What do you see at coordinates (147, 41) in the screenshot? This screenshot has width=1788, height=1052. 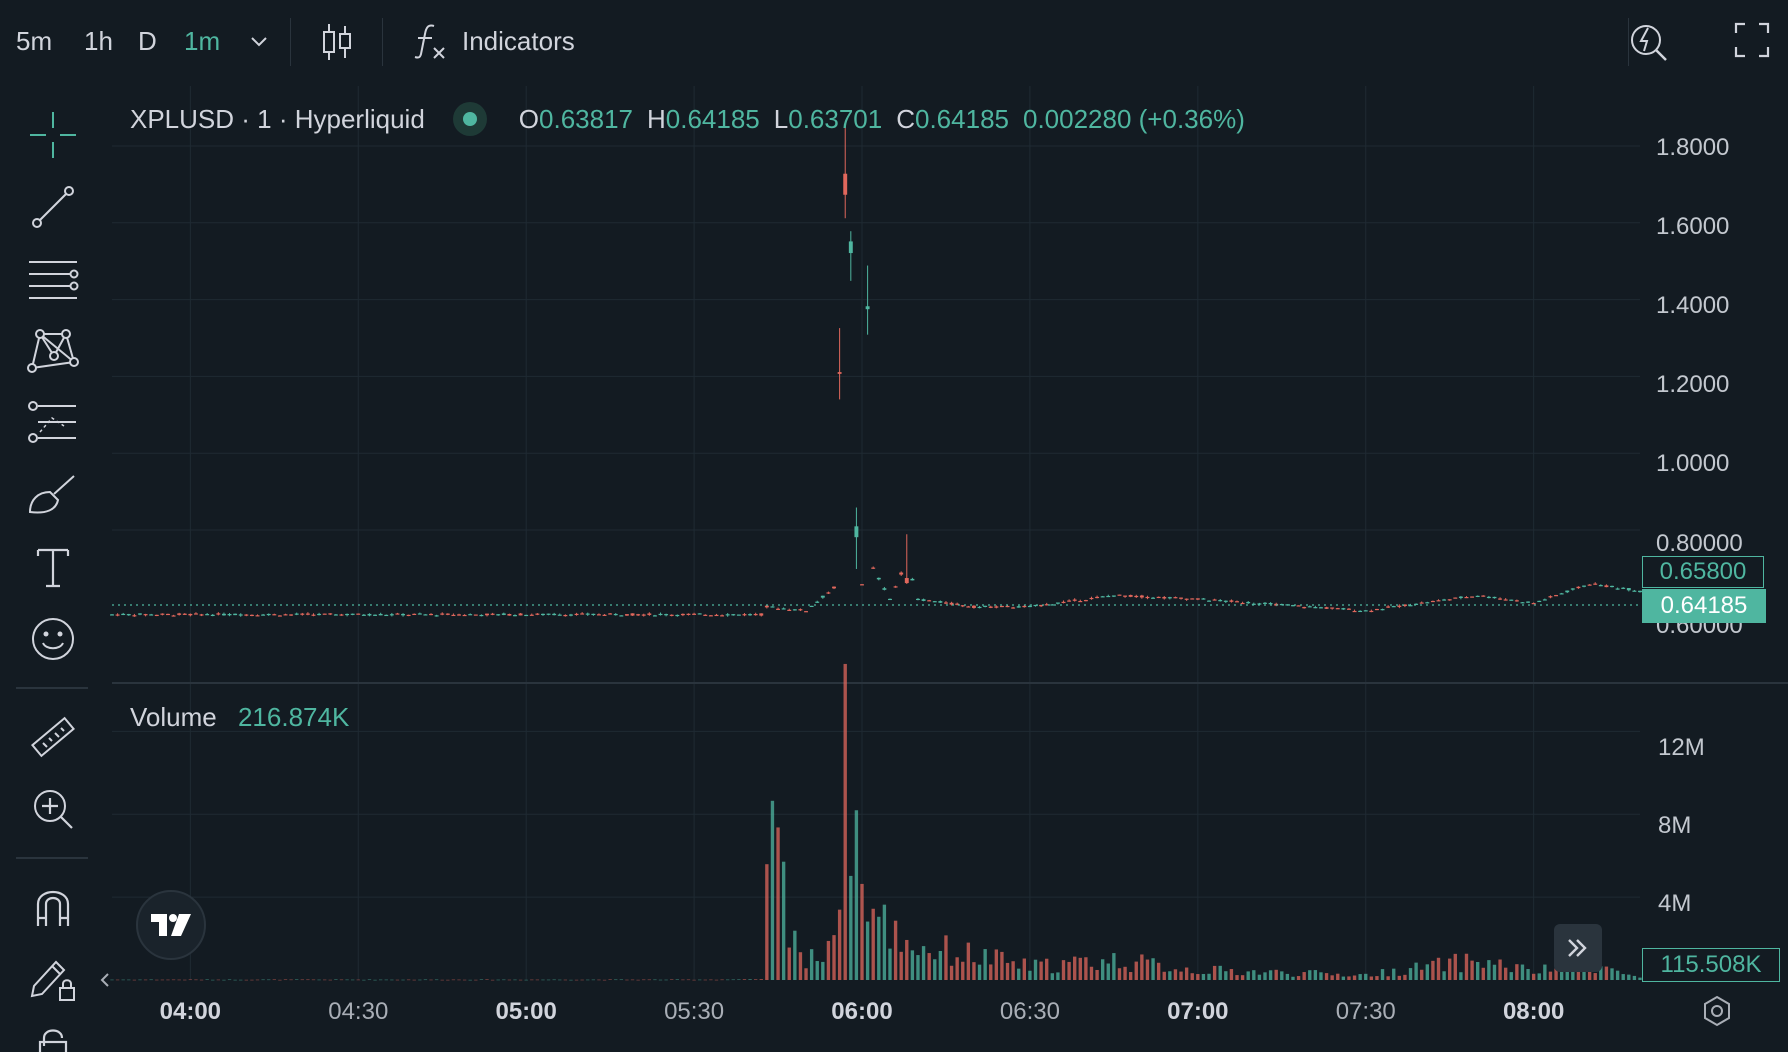 I see `timeframe-d: D` at bounding box center [147, 41].